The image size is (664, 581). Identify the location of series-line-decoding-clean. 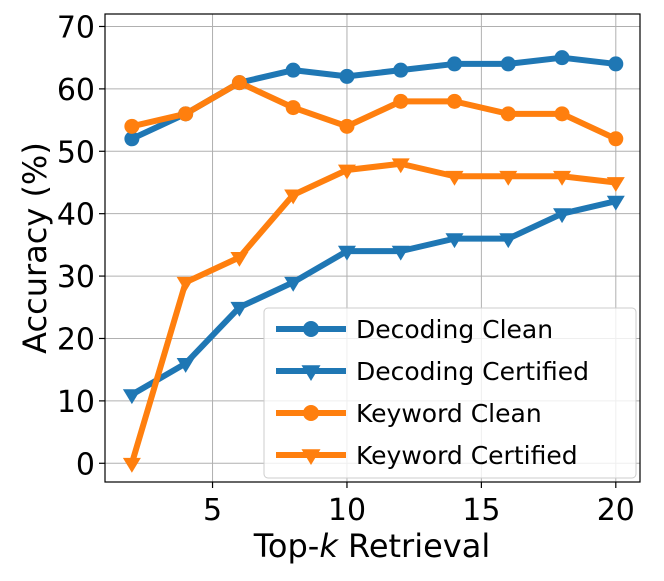
(373, 98).